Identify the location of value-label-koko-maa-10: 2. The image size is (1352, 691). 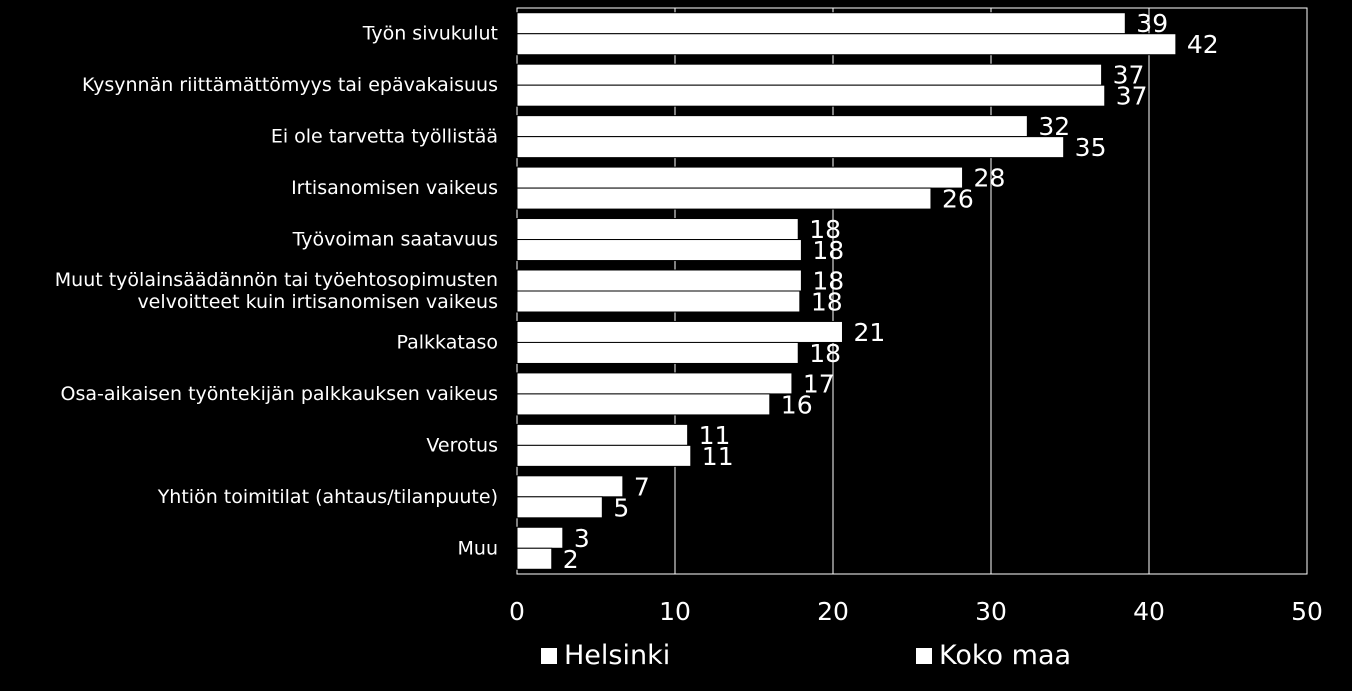
(571, 559).